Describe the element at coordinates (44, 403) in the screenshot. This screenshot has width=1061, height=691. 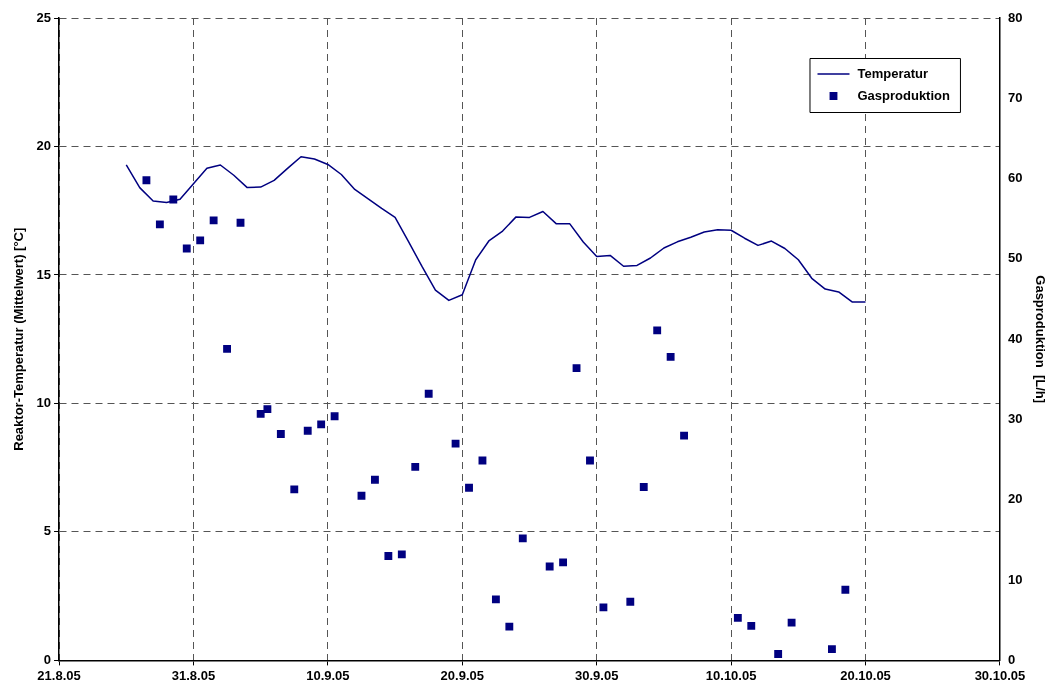
I see `y-tick-label: 10` at that location.